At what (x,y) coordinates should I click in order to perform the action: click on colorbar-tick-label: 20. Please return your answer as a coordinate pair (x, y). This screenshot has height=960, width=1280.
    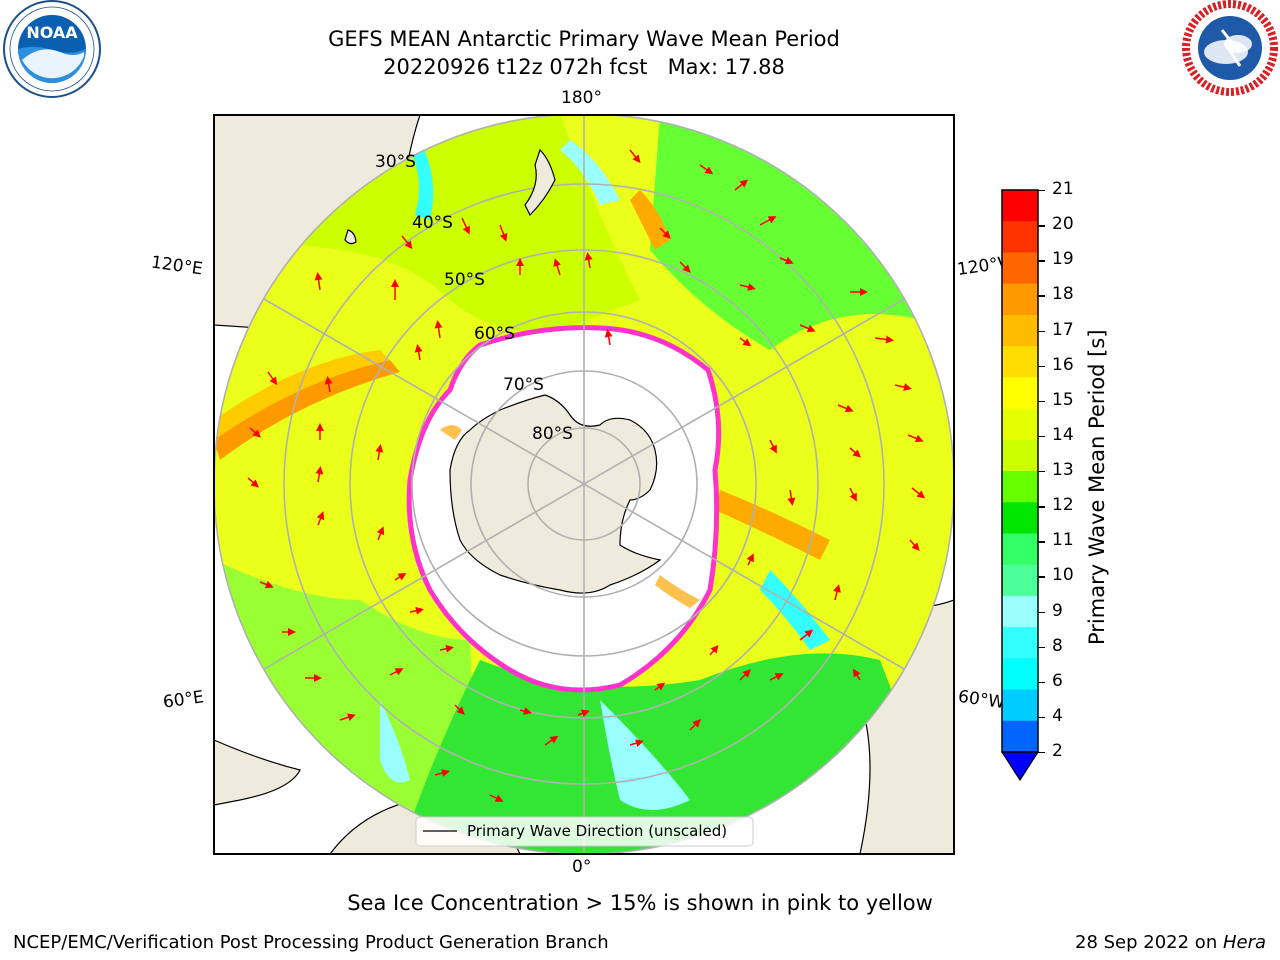
    Looking at the image, I should click on (1063, 224).